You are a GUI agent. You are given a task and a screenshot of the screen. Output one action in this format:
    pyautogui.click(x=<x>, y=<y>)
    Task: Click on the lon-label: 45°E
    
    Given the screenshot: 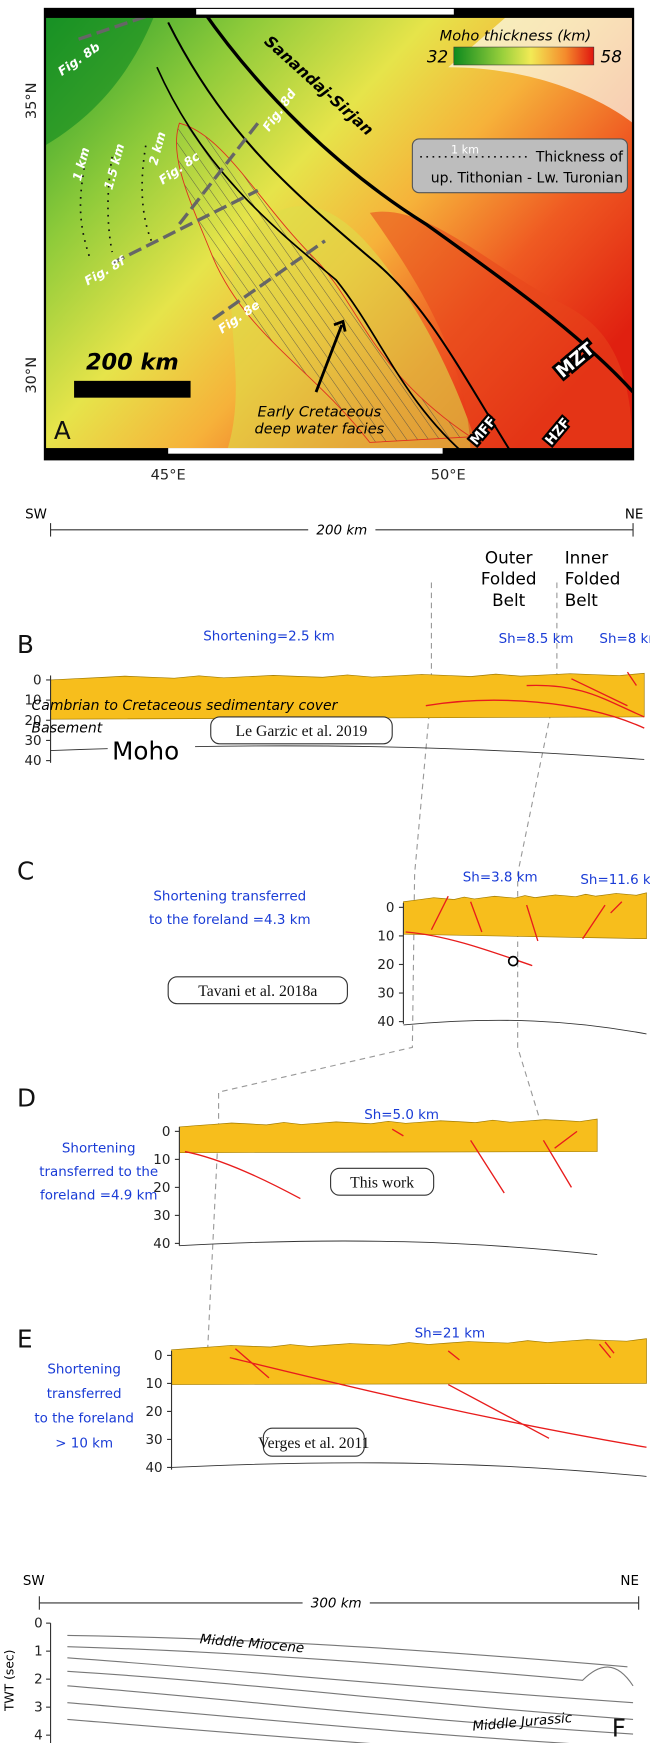 What is the action you would take?
    pyautogui.click(x=168, y=474)
    